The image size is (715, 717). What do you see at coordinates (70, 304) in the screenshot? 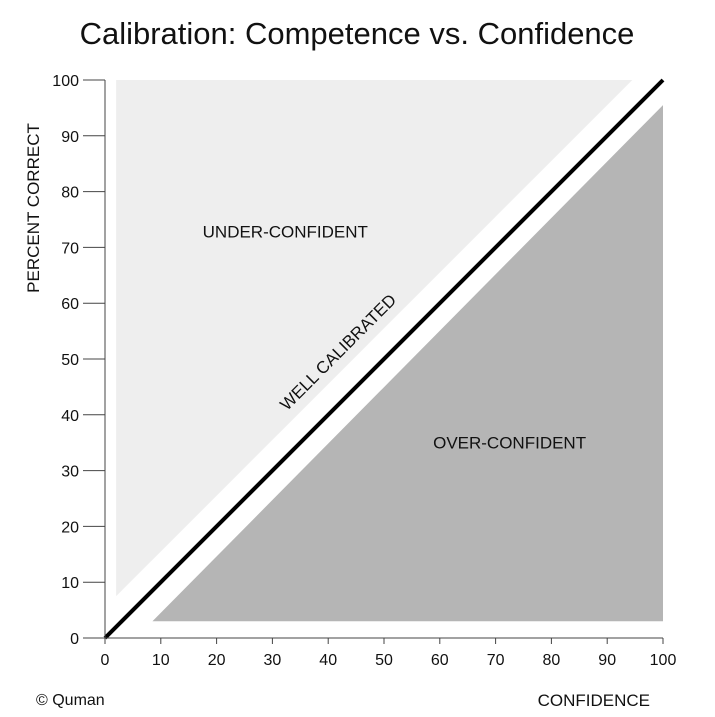
I see `y-tick-label: 60` at bounding box center [70, 304].